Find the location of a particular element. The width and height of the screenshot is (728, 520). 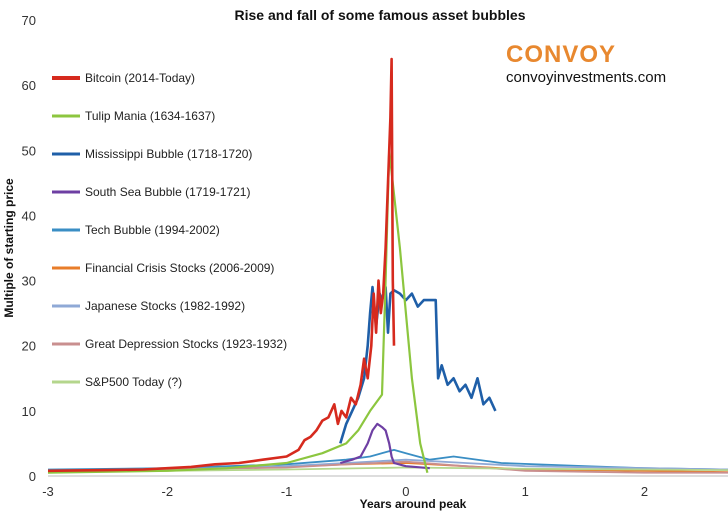

legend-label: Tech Bubble (1994-2002) is located at coordinates (152, 230).